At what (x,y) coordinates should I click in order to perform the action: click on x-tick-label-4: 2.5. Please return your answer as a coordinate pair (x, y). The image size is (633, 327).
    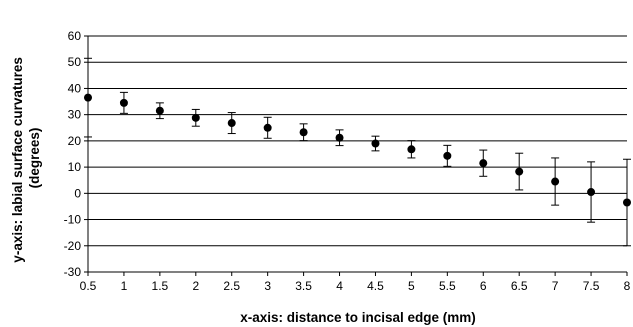
    Looking at the image, I should click on (231, 286).